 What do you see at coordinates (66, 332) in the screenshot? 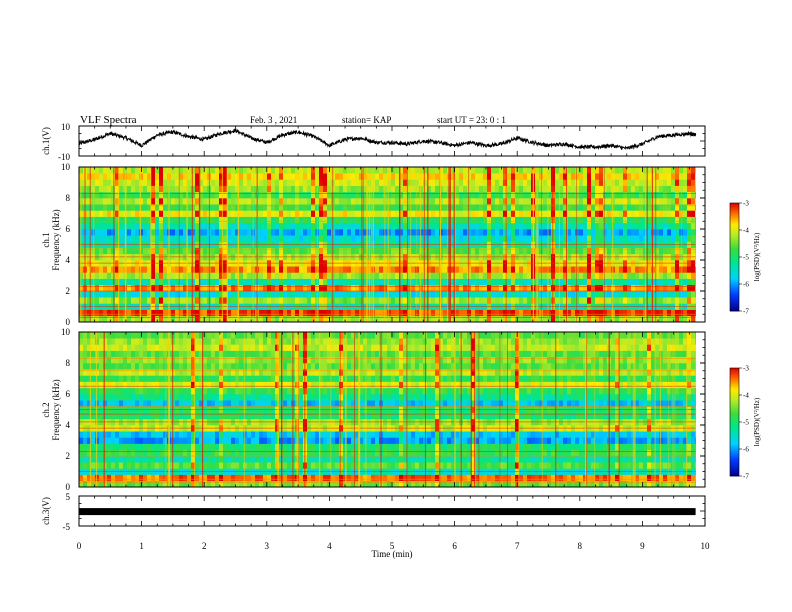
I see `ch2-spectrogram-ytick: 10` at bounding box center [66, 332].